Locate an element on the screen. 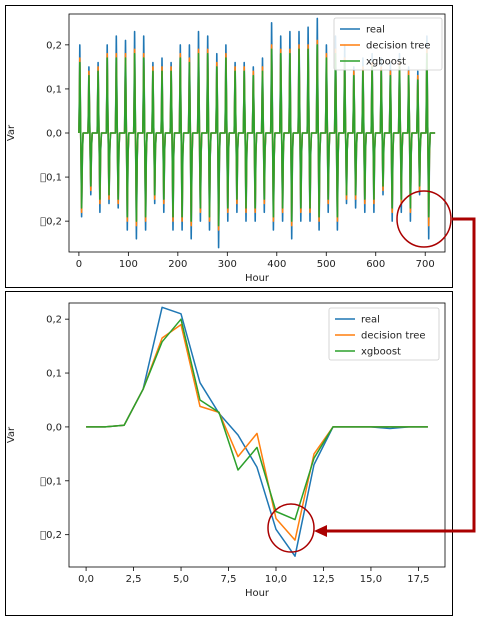 The image size is (484, 621). x-tick-label: 17,5 is located at coordinates (418, 579).